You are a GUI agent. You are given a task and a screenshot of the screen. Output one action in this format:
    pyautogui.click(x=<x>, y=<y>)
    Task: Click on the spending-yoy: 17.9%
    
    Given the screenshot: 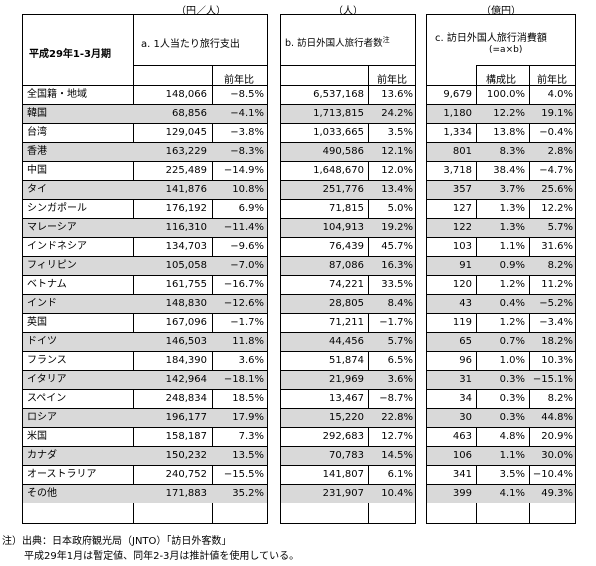 What is the action you would take?
    pyautogui.click(x=248, y=417)
    